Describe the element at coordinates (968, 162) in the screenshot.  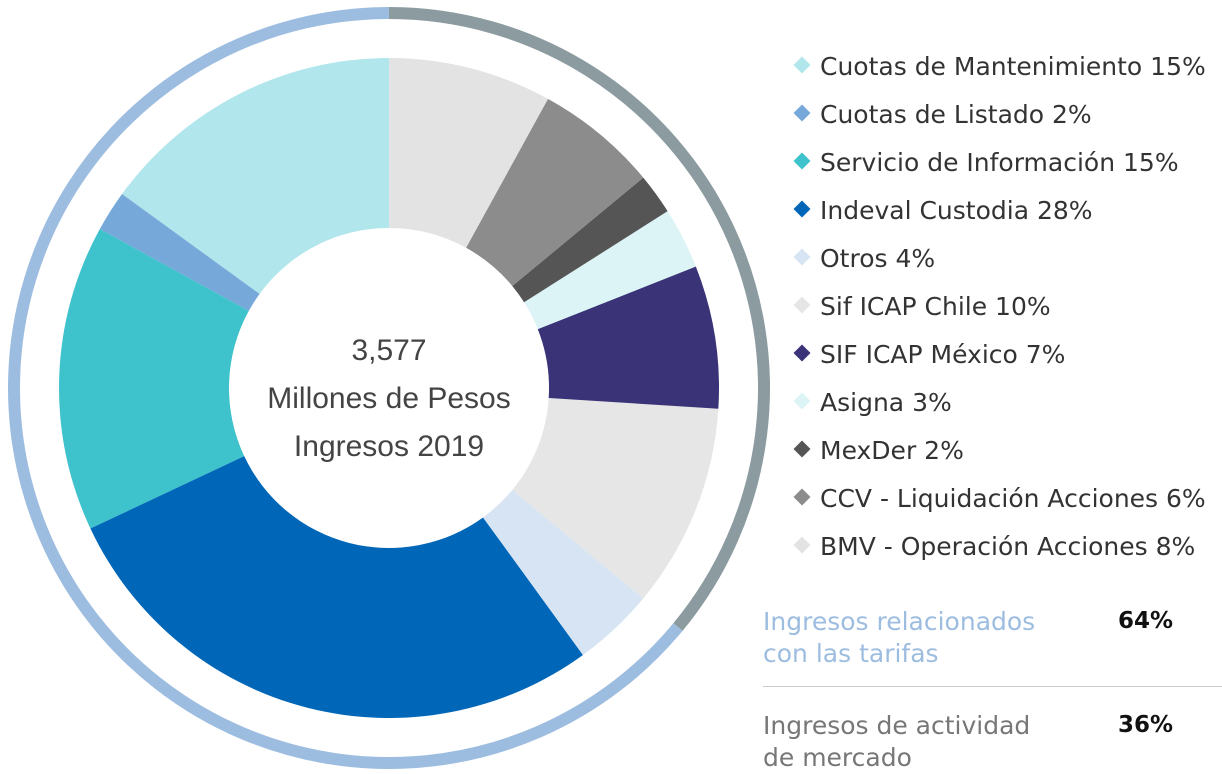
I see `legend-label: Servicio de Información` at that location.